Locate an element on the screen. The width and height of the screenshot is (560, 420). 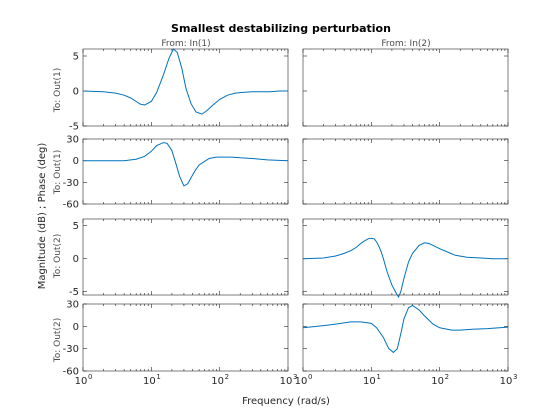
row-label-out1-magnitude: To: Out(1) is located at coordinates (58, 90).